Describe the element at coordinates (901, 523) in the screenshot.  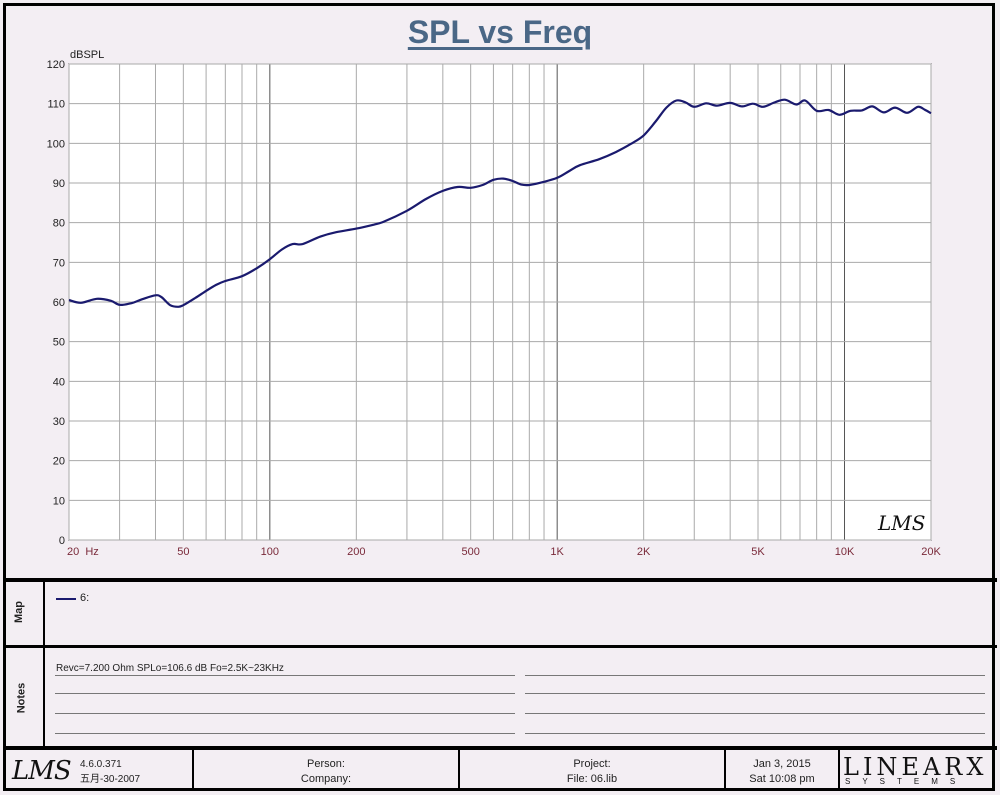
I see `lms-watermark: LMS` at that location.